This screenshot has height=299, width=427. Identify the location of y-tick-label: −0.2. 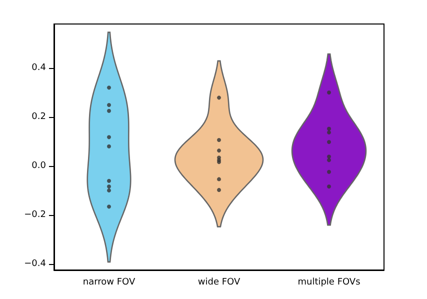
(35, 215).